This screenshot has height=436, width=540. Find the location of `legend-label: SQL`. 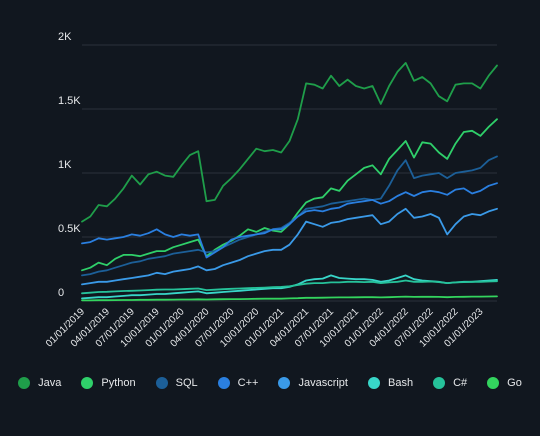

legend-label: SQL is located at coordinates (186, 383).